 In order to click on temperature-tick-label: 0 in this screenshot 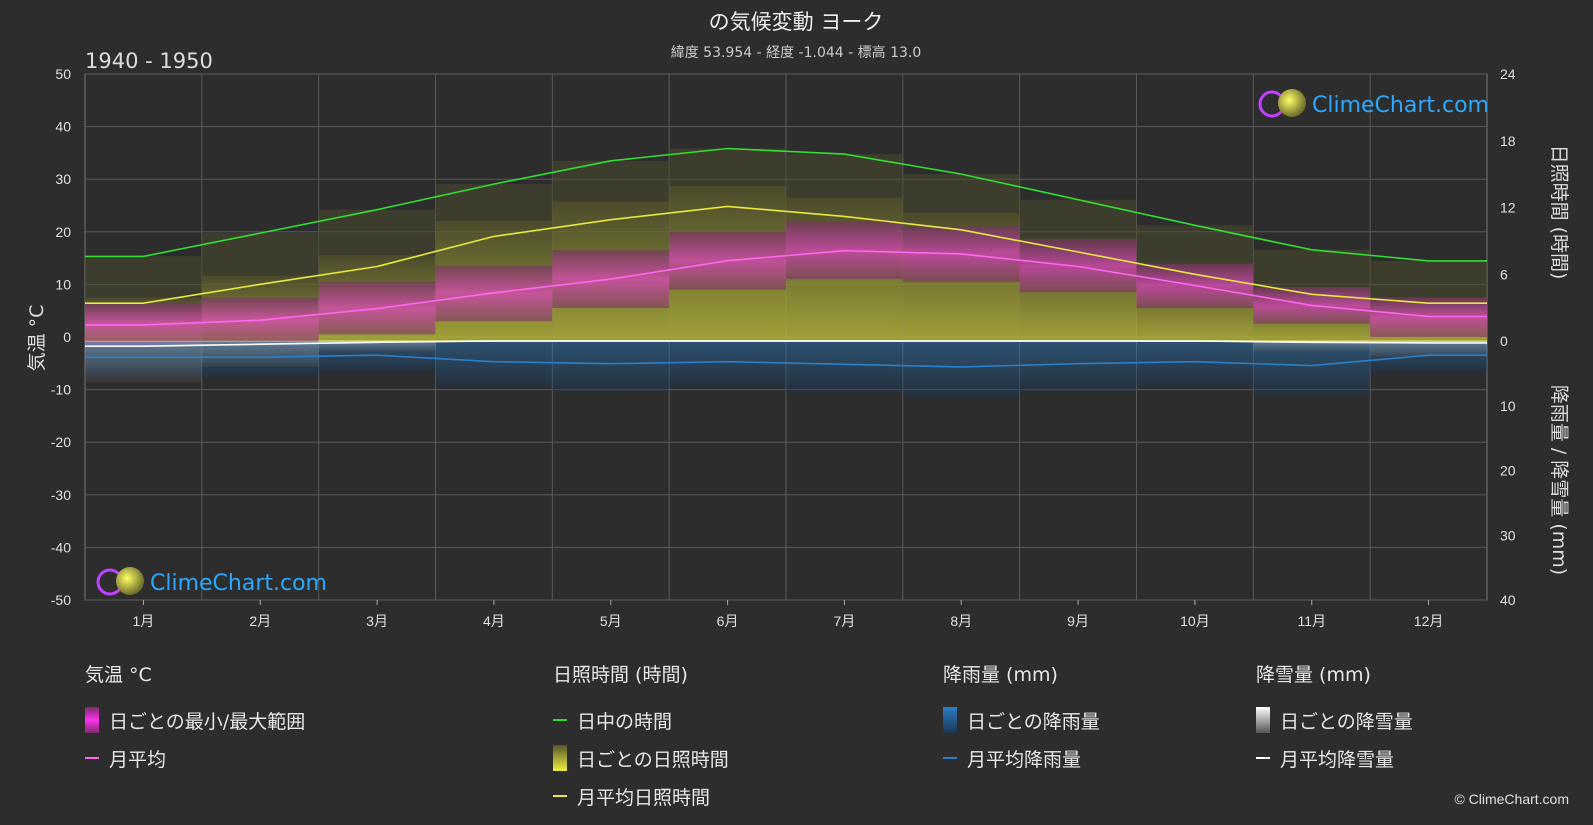, I will do `click(67, 337)`.